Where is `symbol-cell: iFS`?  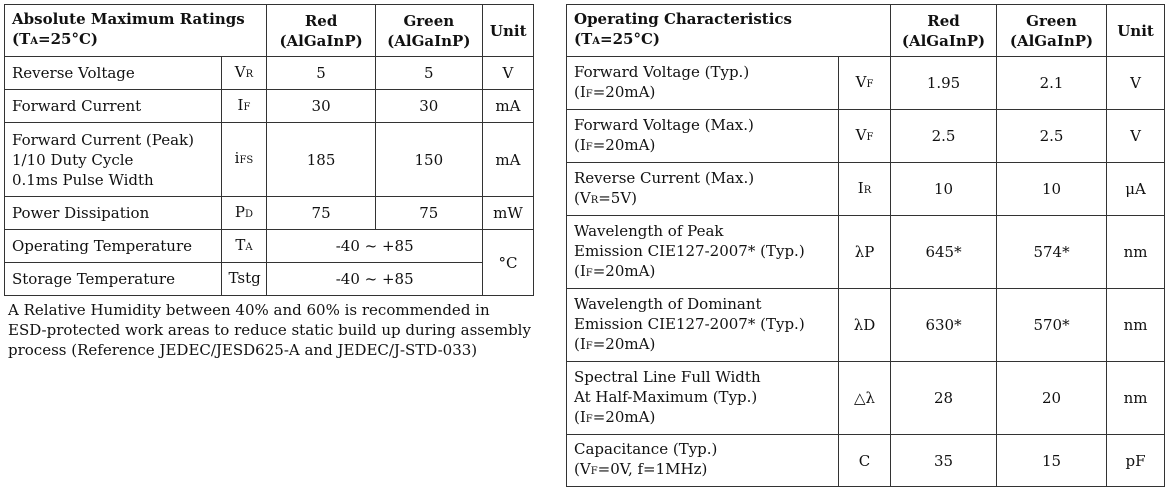
symbol-cell: iFS is located at coordinates (244, 159).